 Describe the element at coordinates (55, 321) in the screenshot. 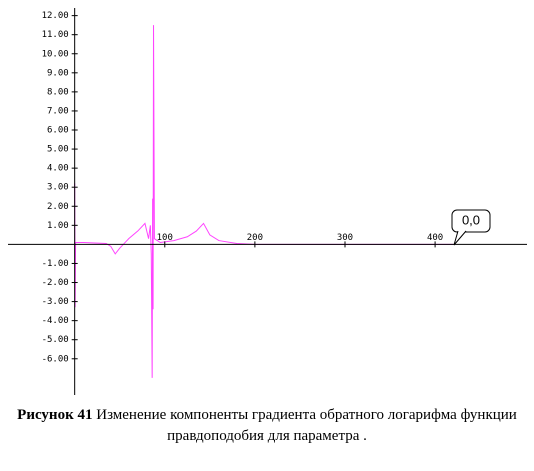

I see `y-tick-label: -4.00` at that location.